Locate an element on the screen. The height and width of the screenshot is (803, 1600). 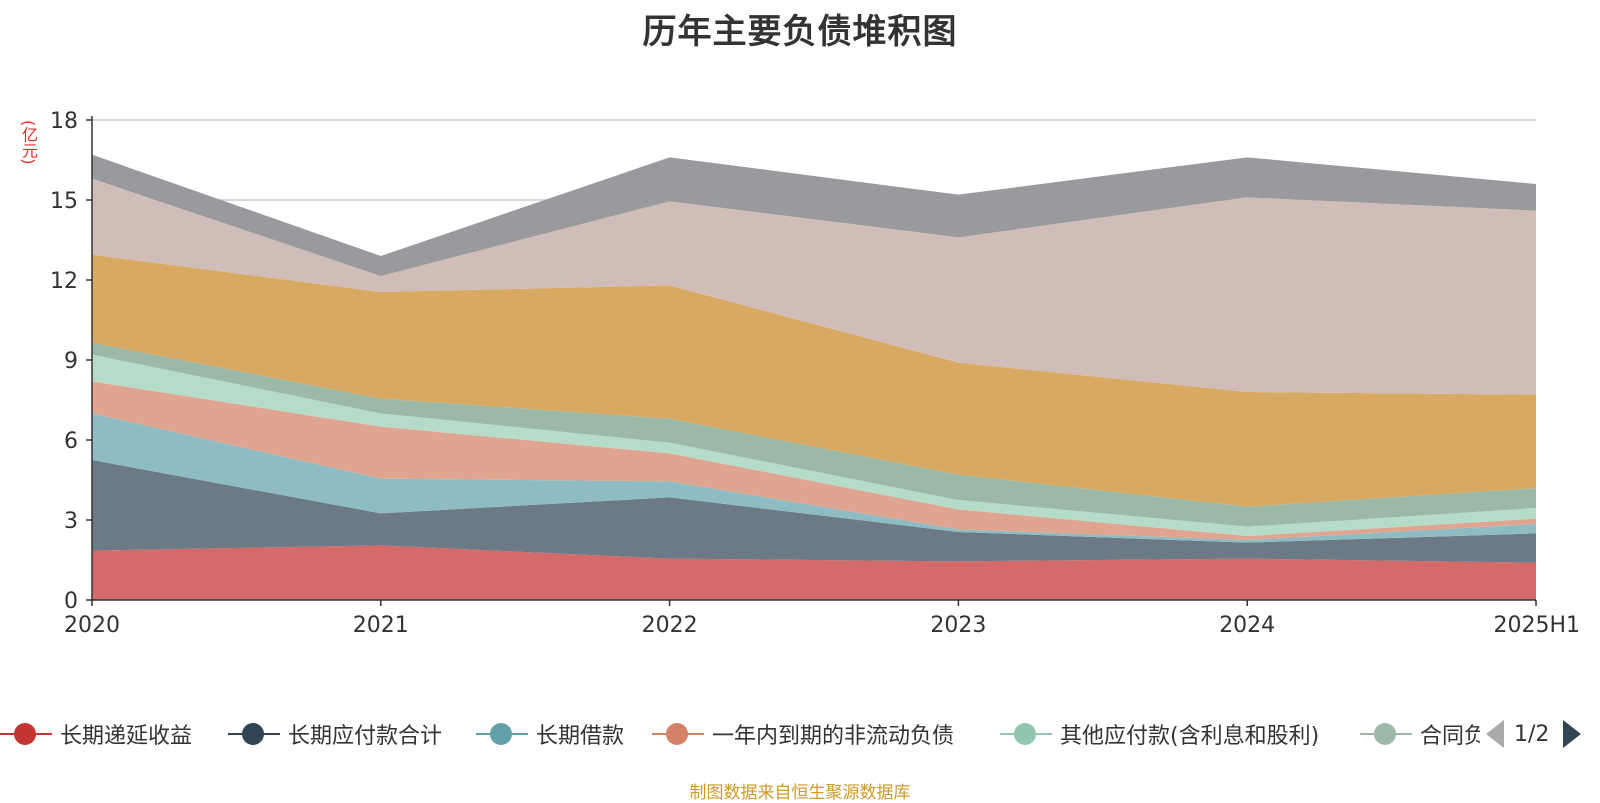
legend-item-5: 合同负债 is located at coordinates (1420, 734).